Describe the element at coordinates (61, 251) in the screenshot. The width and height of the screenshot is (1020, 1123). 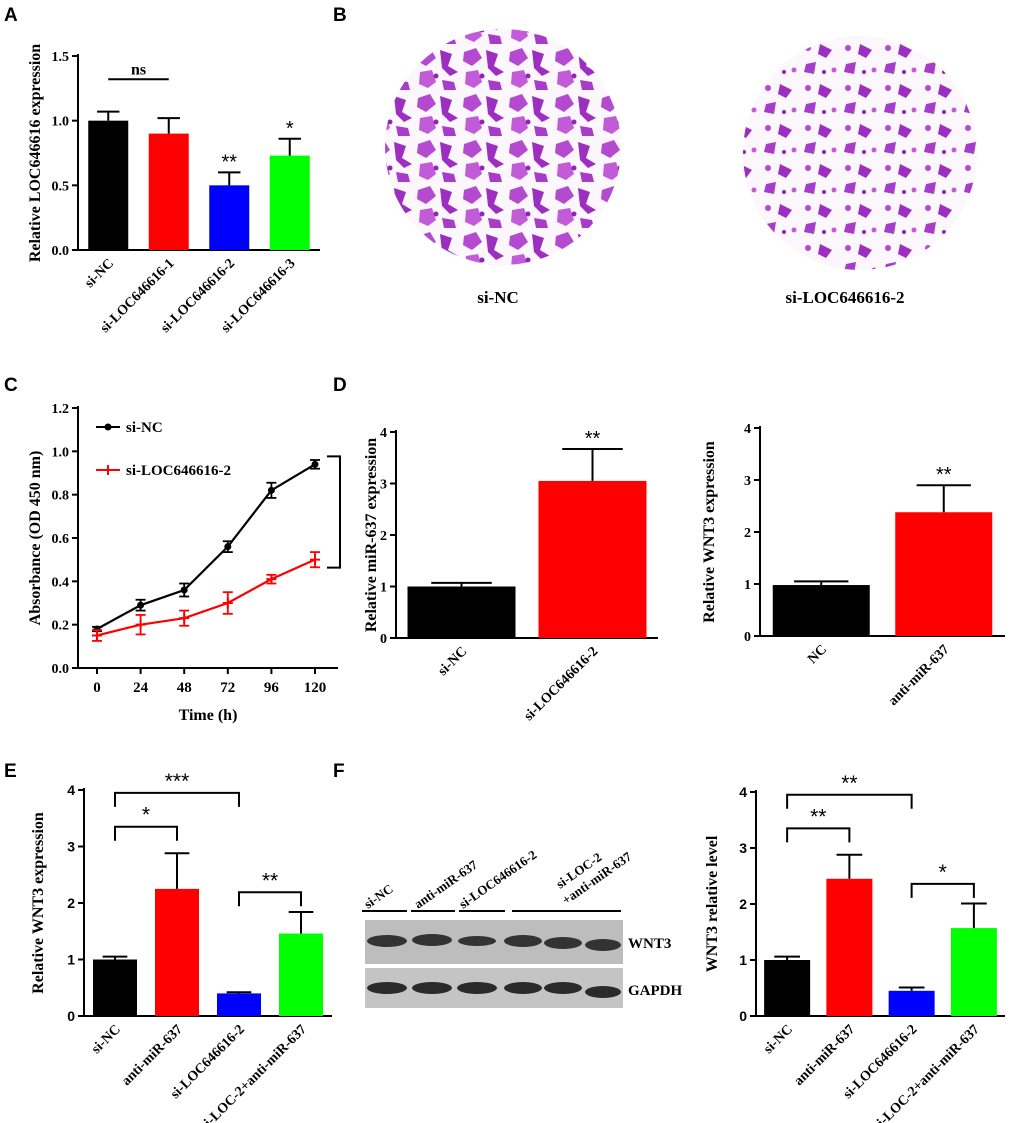
I see `y-tick-label: 0.0` at that location.